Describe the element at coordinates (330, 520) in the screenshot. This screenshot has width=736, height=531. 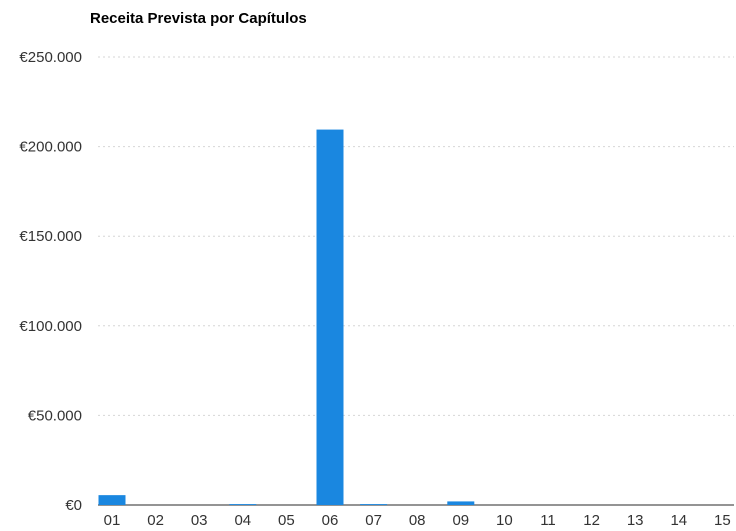
I see `x-tick-label: 06` at that location.